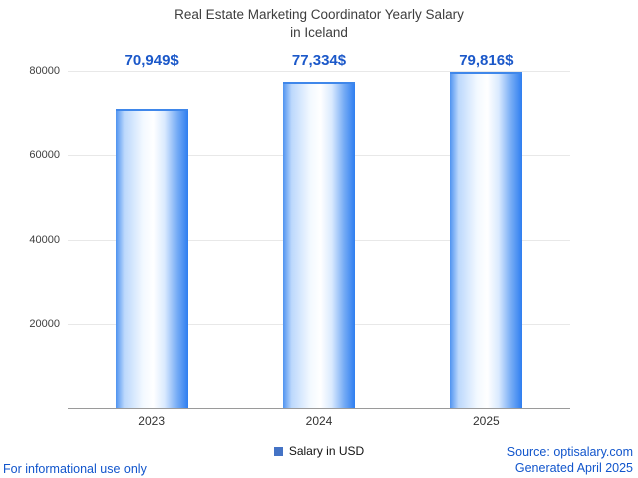 The width and height of the screenshot is (638, 478). I want to click on bar-2023, so click(151, 258).